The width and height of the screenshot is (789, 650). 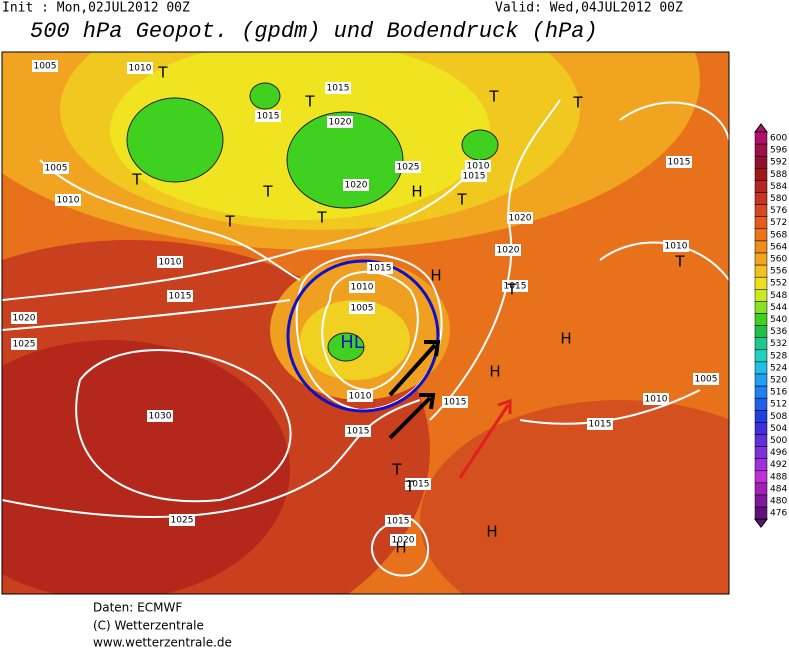 I want to click on colorbar-label: 592, so click(x=778, y=163).